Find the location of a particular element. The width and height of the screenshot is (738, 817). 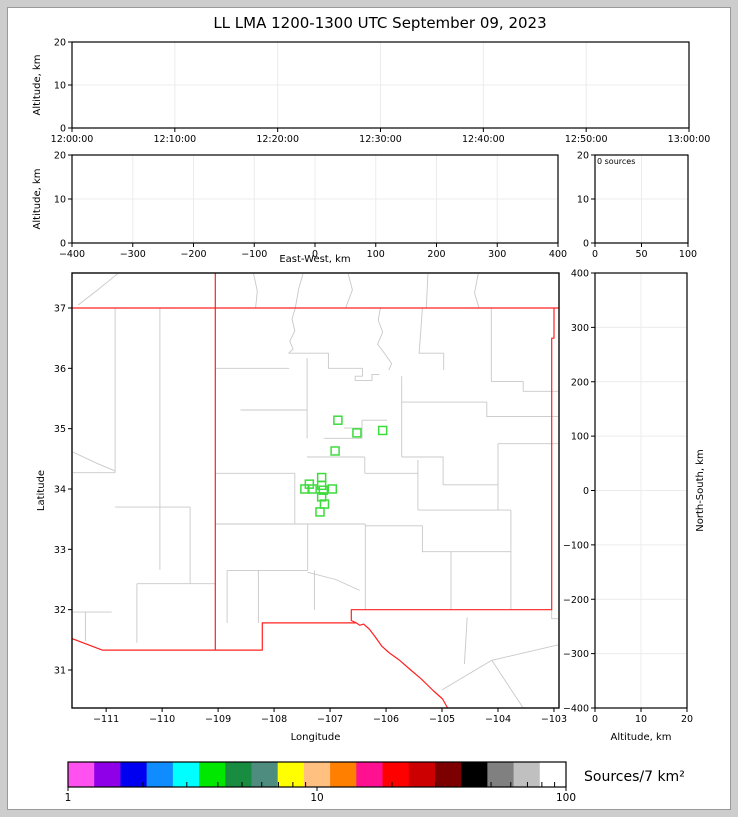

colorbar-tick-label: 100 is located at coordinates (566, 798).